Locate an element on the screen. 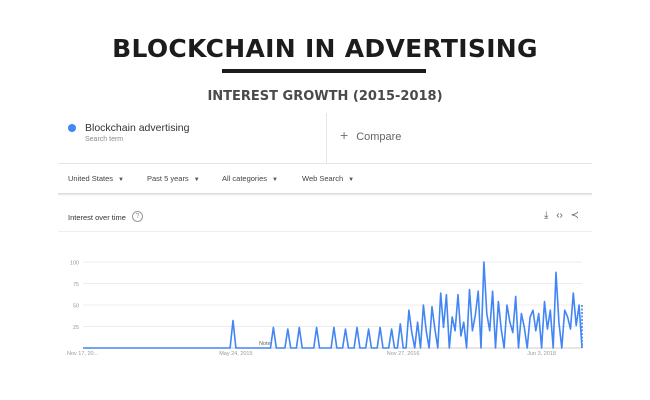 Image resolution: width=650 pixels, height=400 pixels. panel-toolbar: ⤓ ‹› ≺ is located at coordinates (559, 215).